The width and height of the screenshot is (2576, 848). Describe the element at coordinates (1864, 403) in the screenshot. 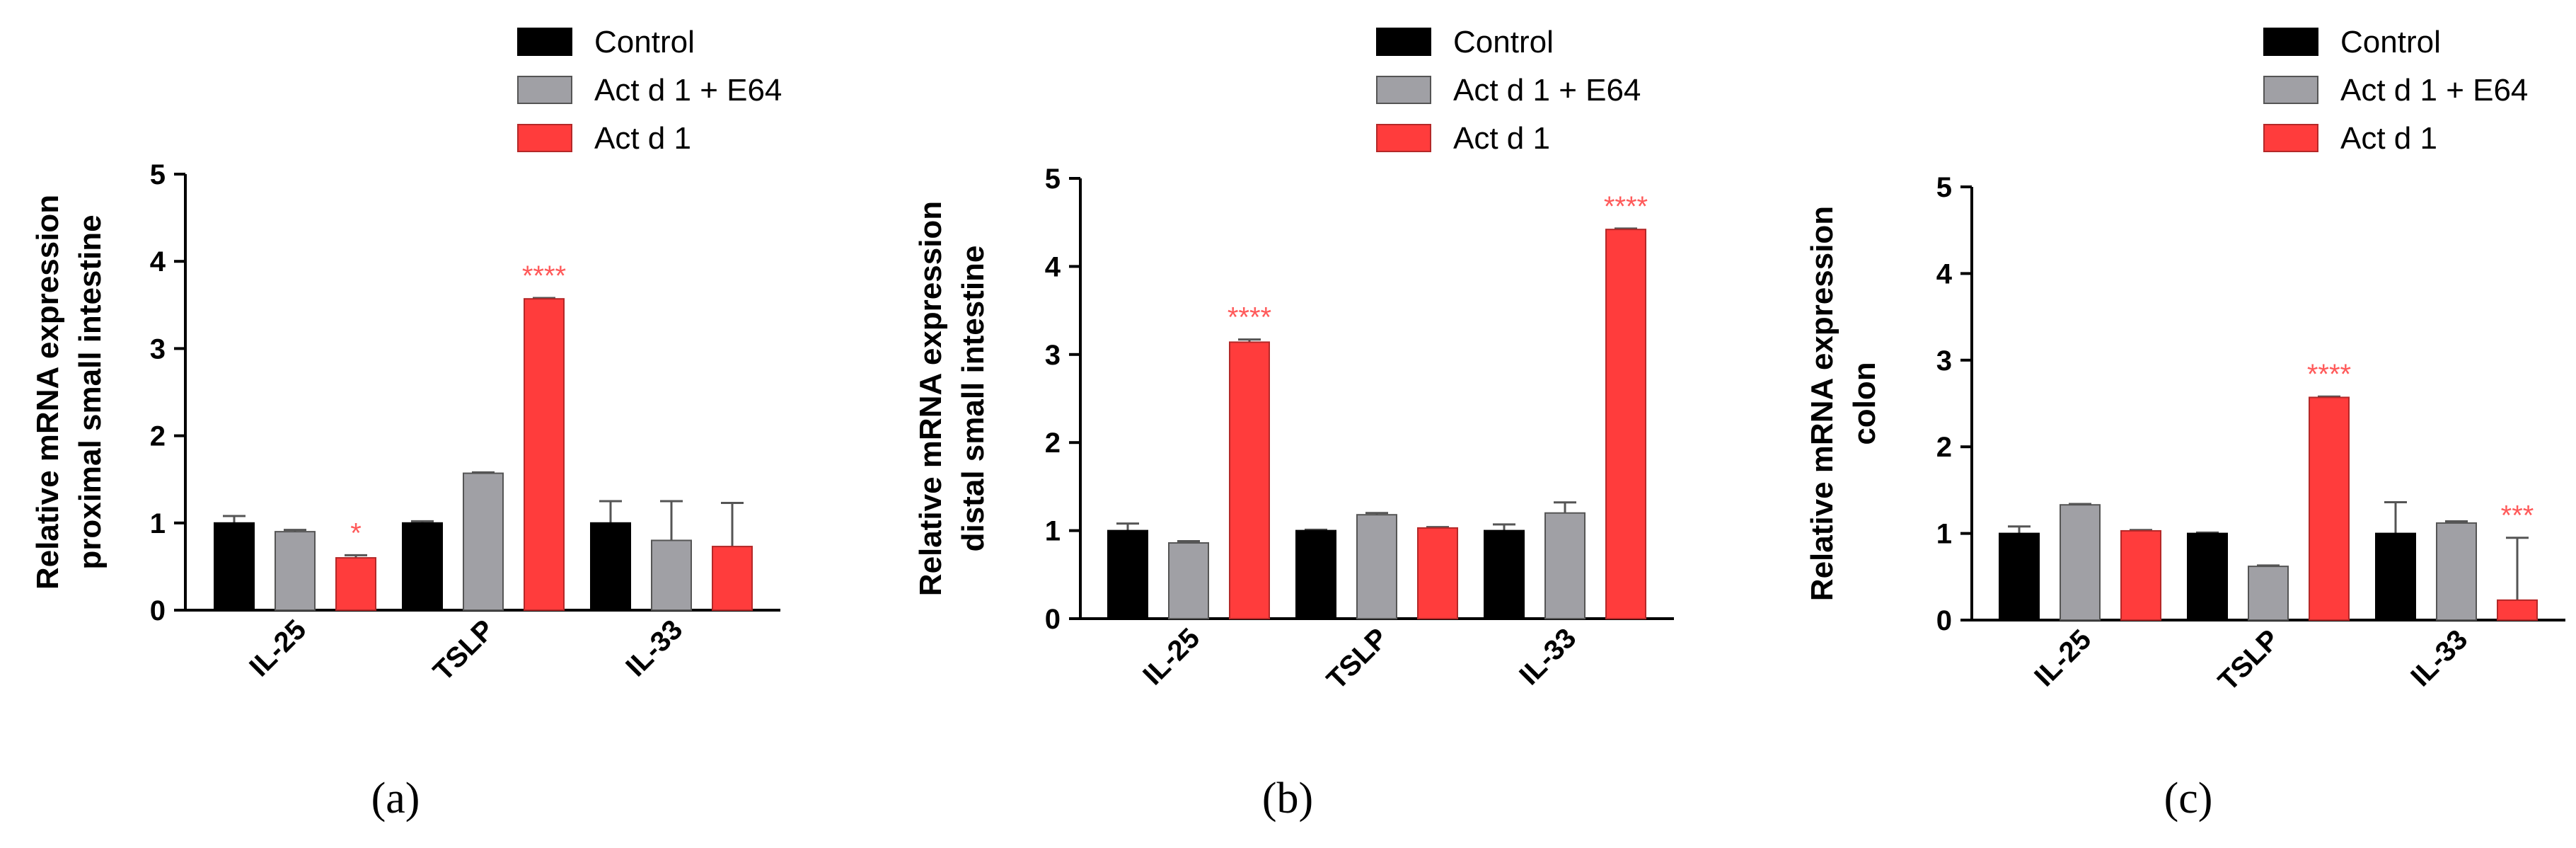

I see `y-axis-label: colon` at that location.